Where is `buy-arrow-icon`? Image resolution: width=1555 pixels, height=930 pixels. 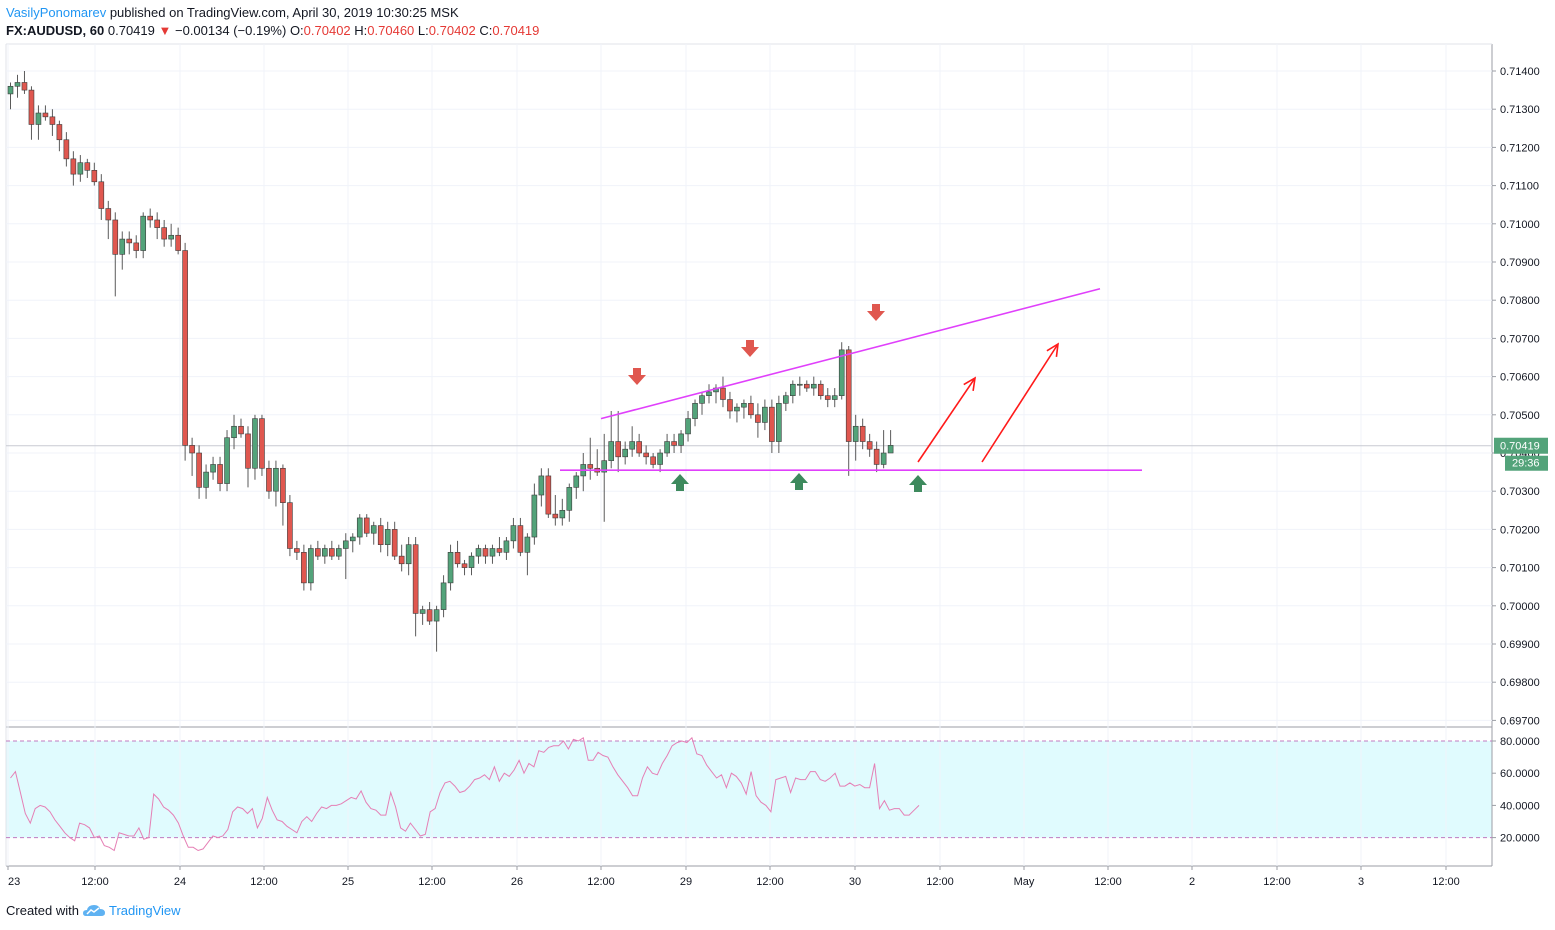 buy-arrow-icon is located at coordinates (680, 482).